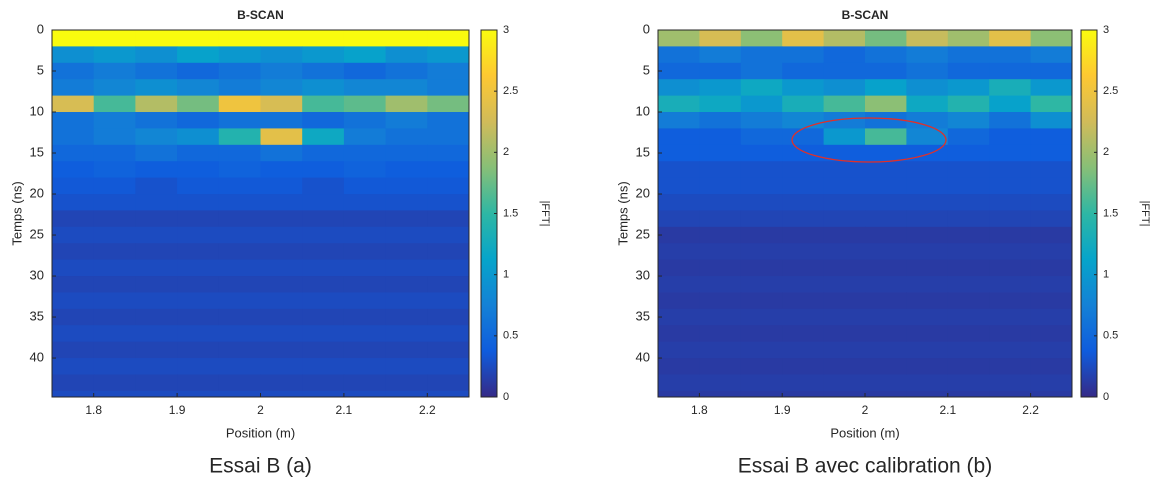 The image size is (1154, 486). I want to click on y-tick-label: 15, so click(37, 151).